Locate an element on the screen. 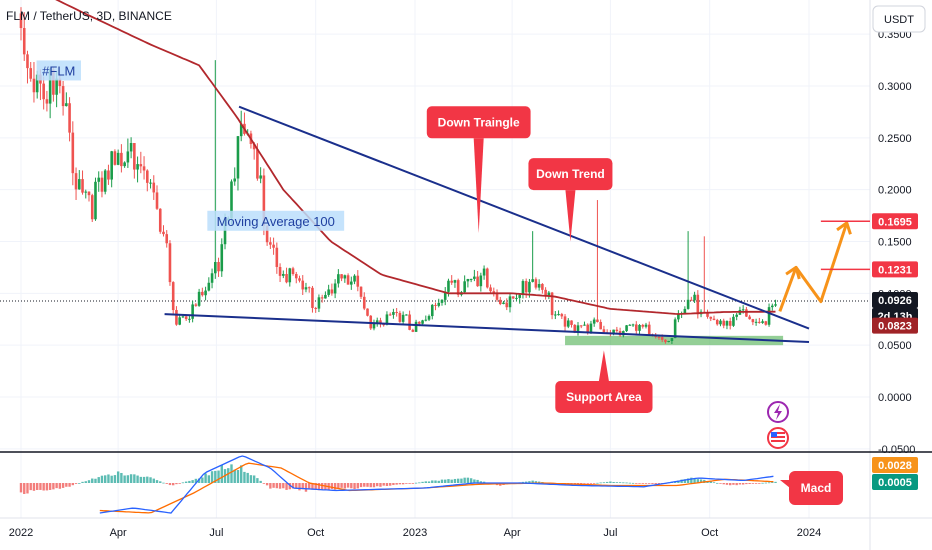  price-tag: 0.0926 is located at coordinates (895, 300).